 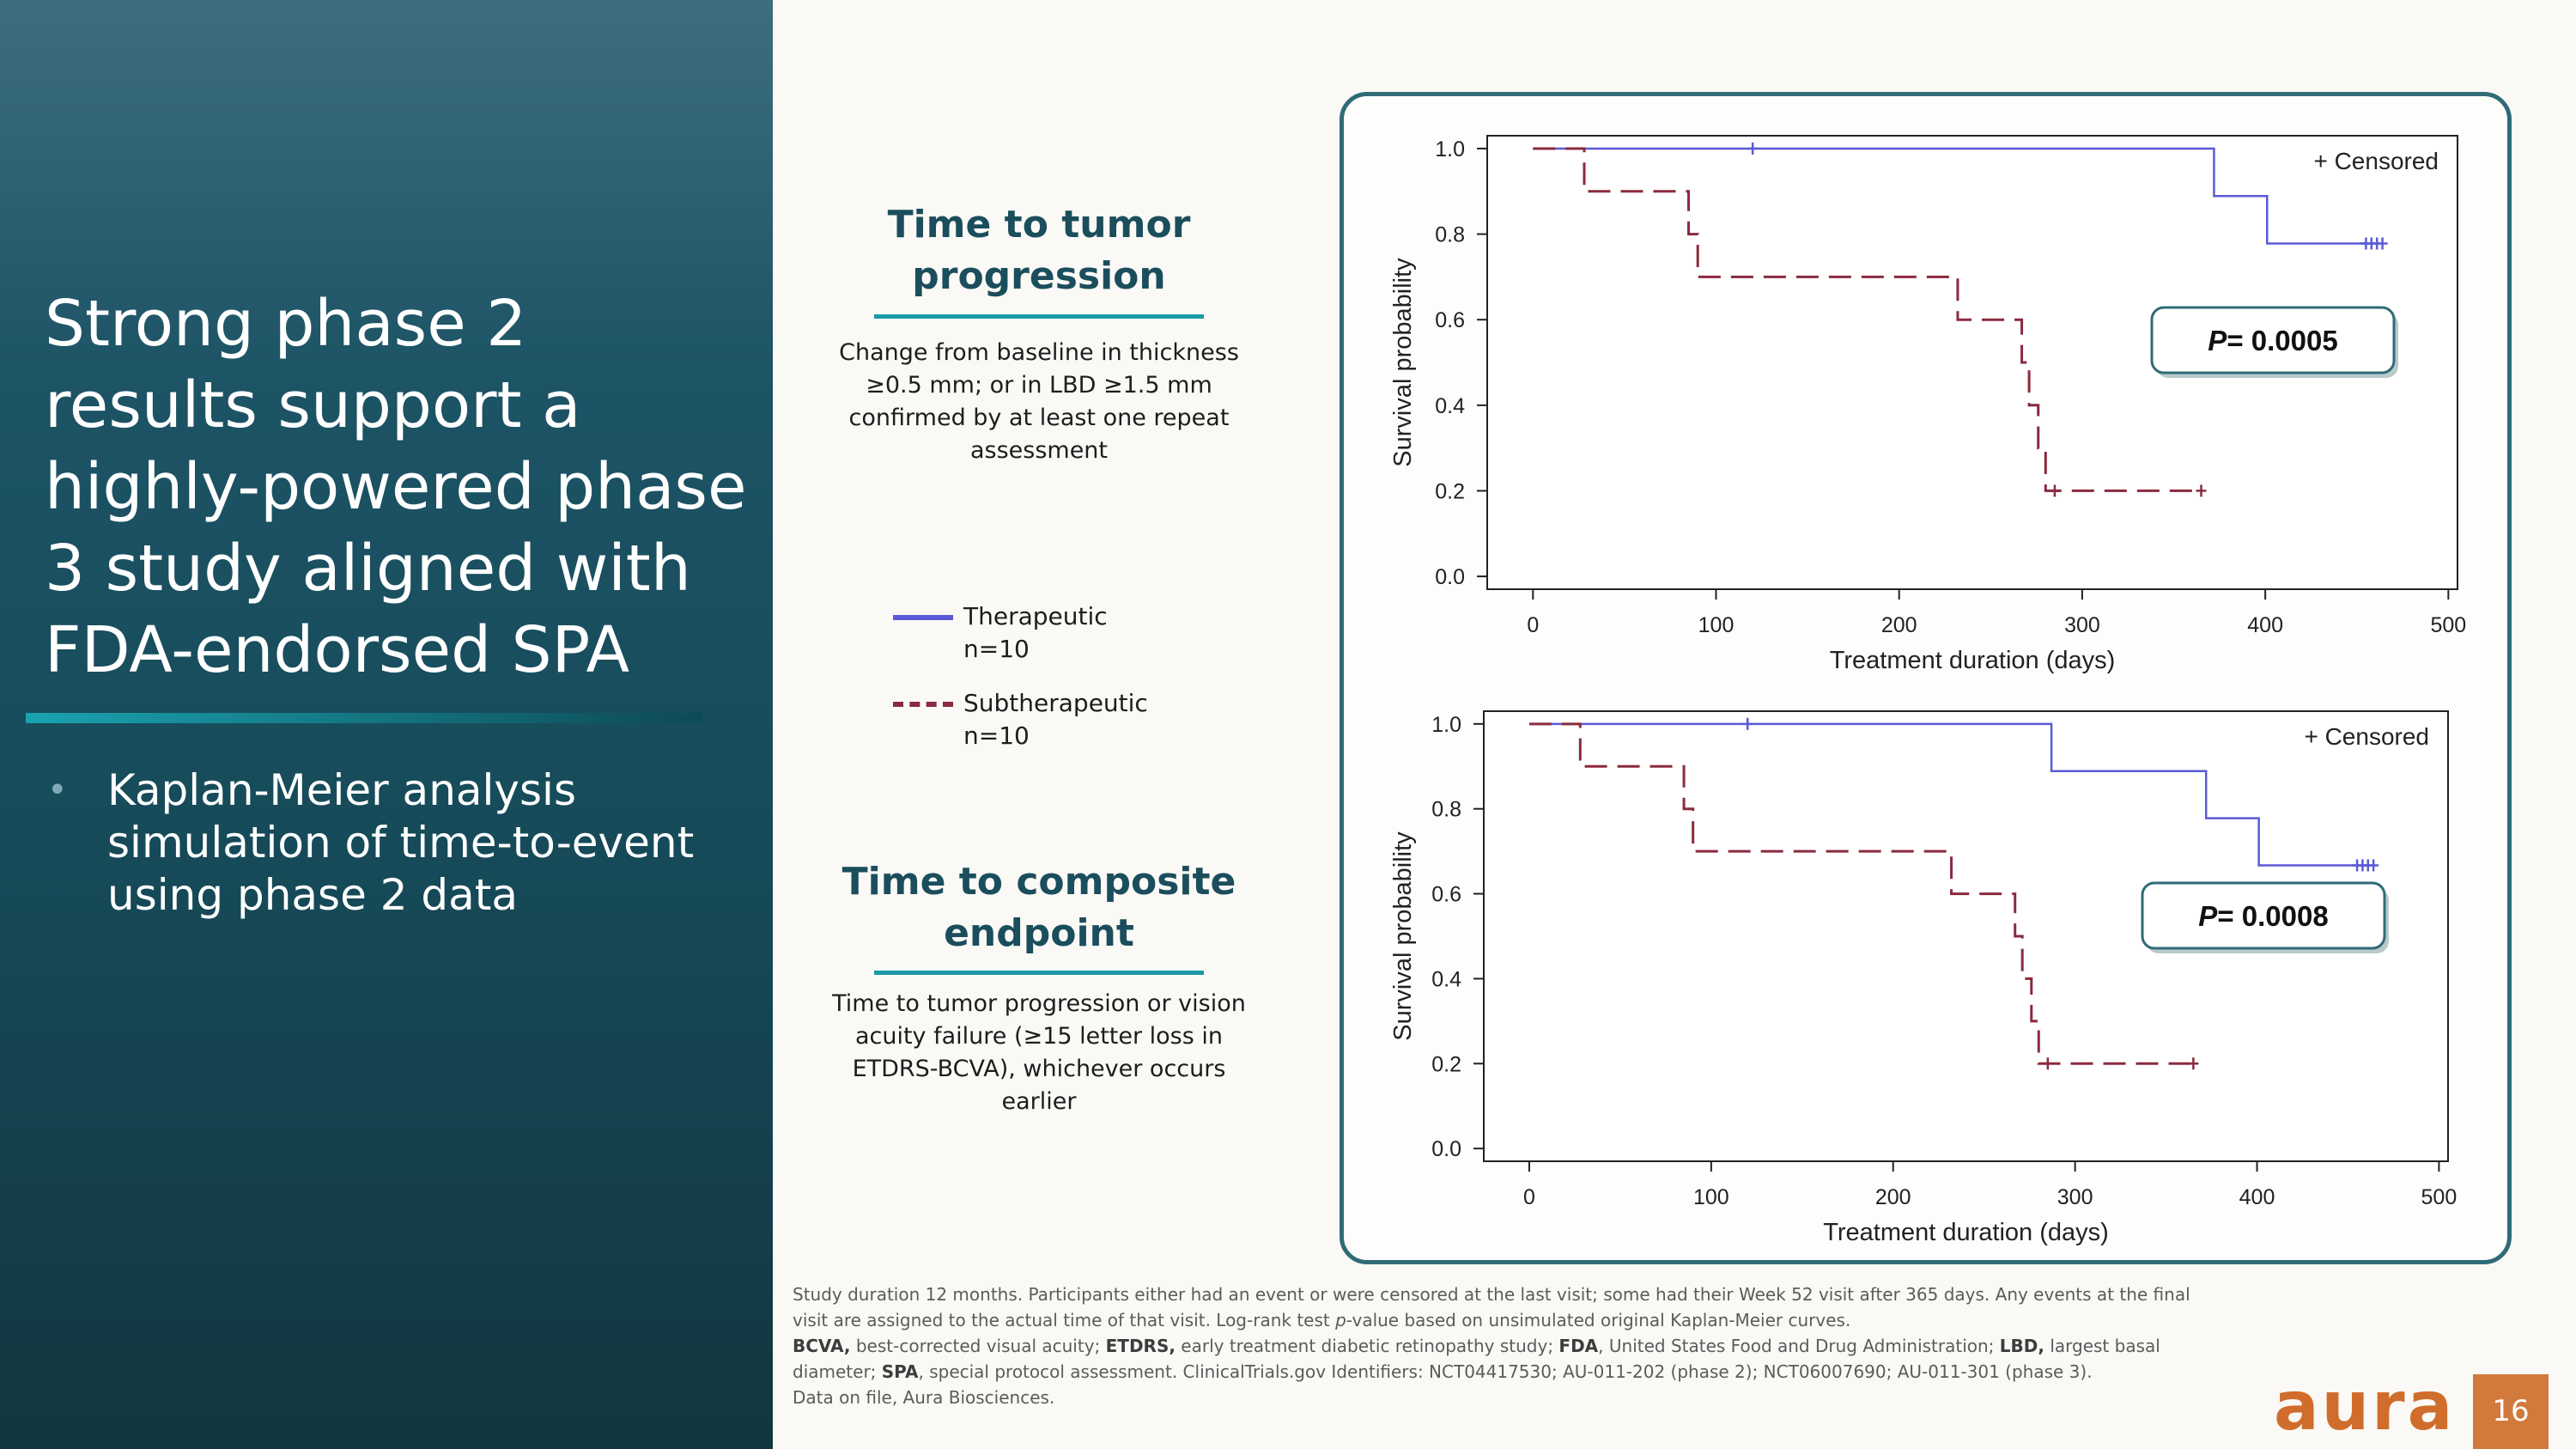 I want to click on chart-2-censored-label: + Censored, so click(x=2367, y=736).